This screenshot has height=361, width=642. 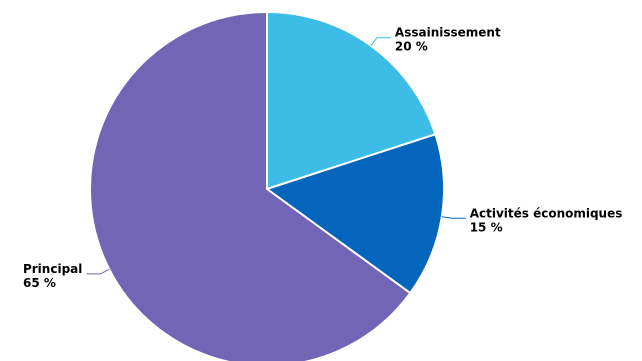 I want to click on pie-slice-assainissement, so click(x=351, y=100).